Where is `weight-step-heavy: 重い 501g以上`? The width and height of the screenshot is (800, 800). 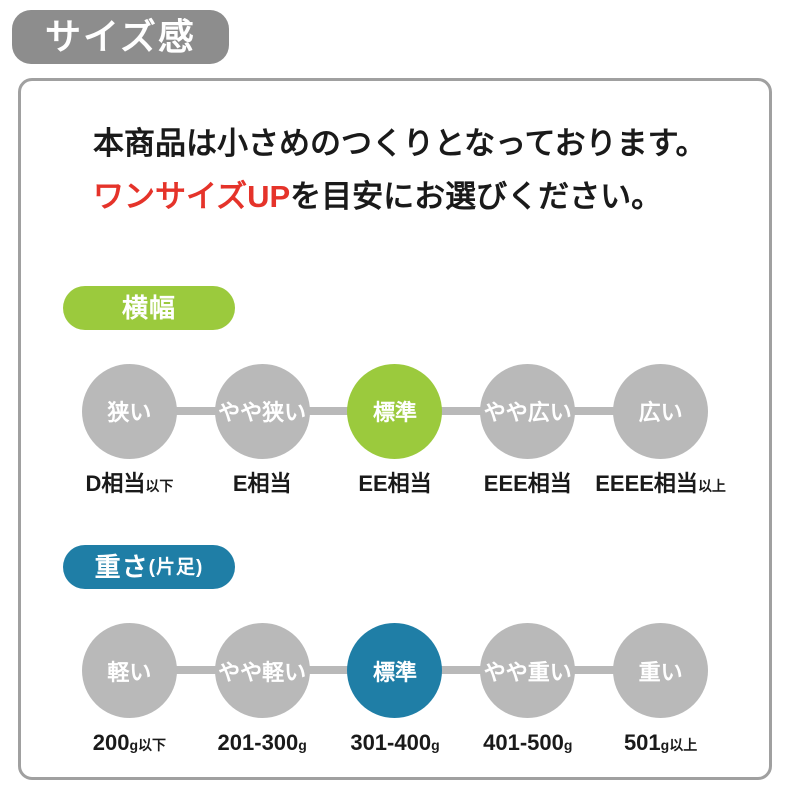
weight-step-heavy: 重い 501g以上 is located at coordinates (660, 689).